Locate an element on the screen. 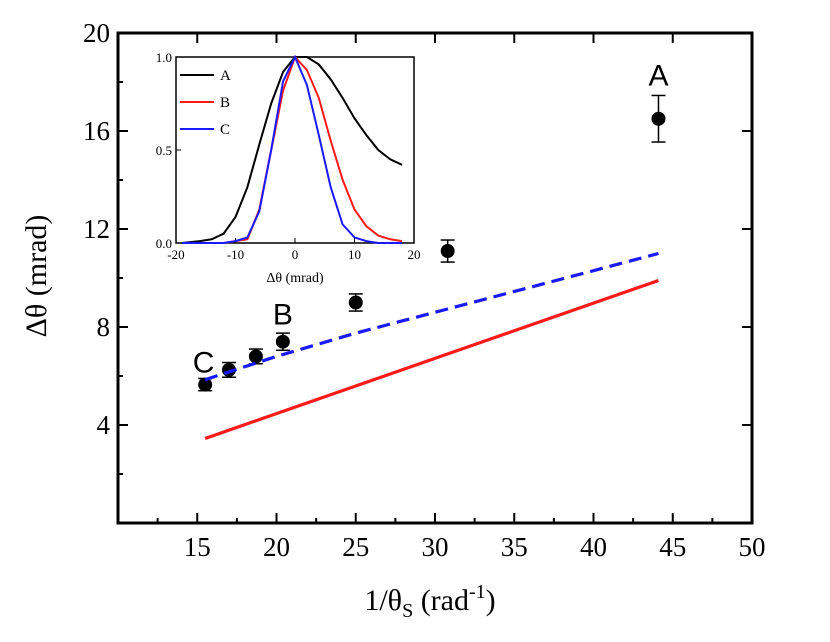 The height and width of the screenshot is (642, 830). inset-x-tick-label: 0 is located at coordinates (295, 254).